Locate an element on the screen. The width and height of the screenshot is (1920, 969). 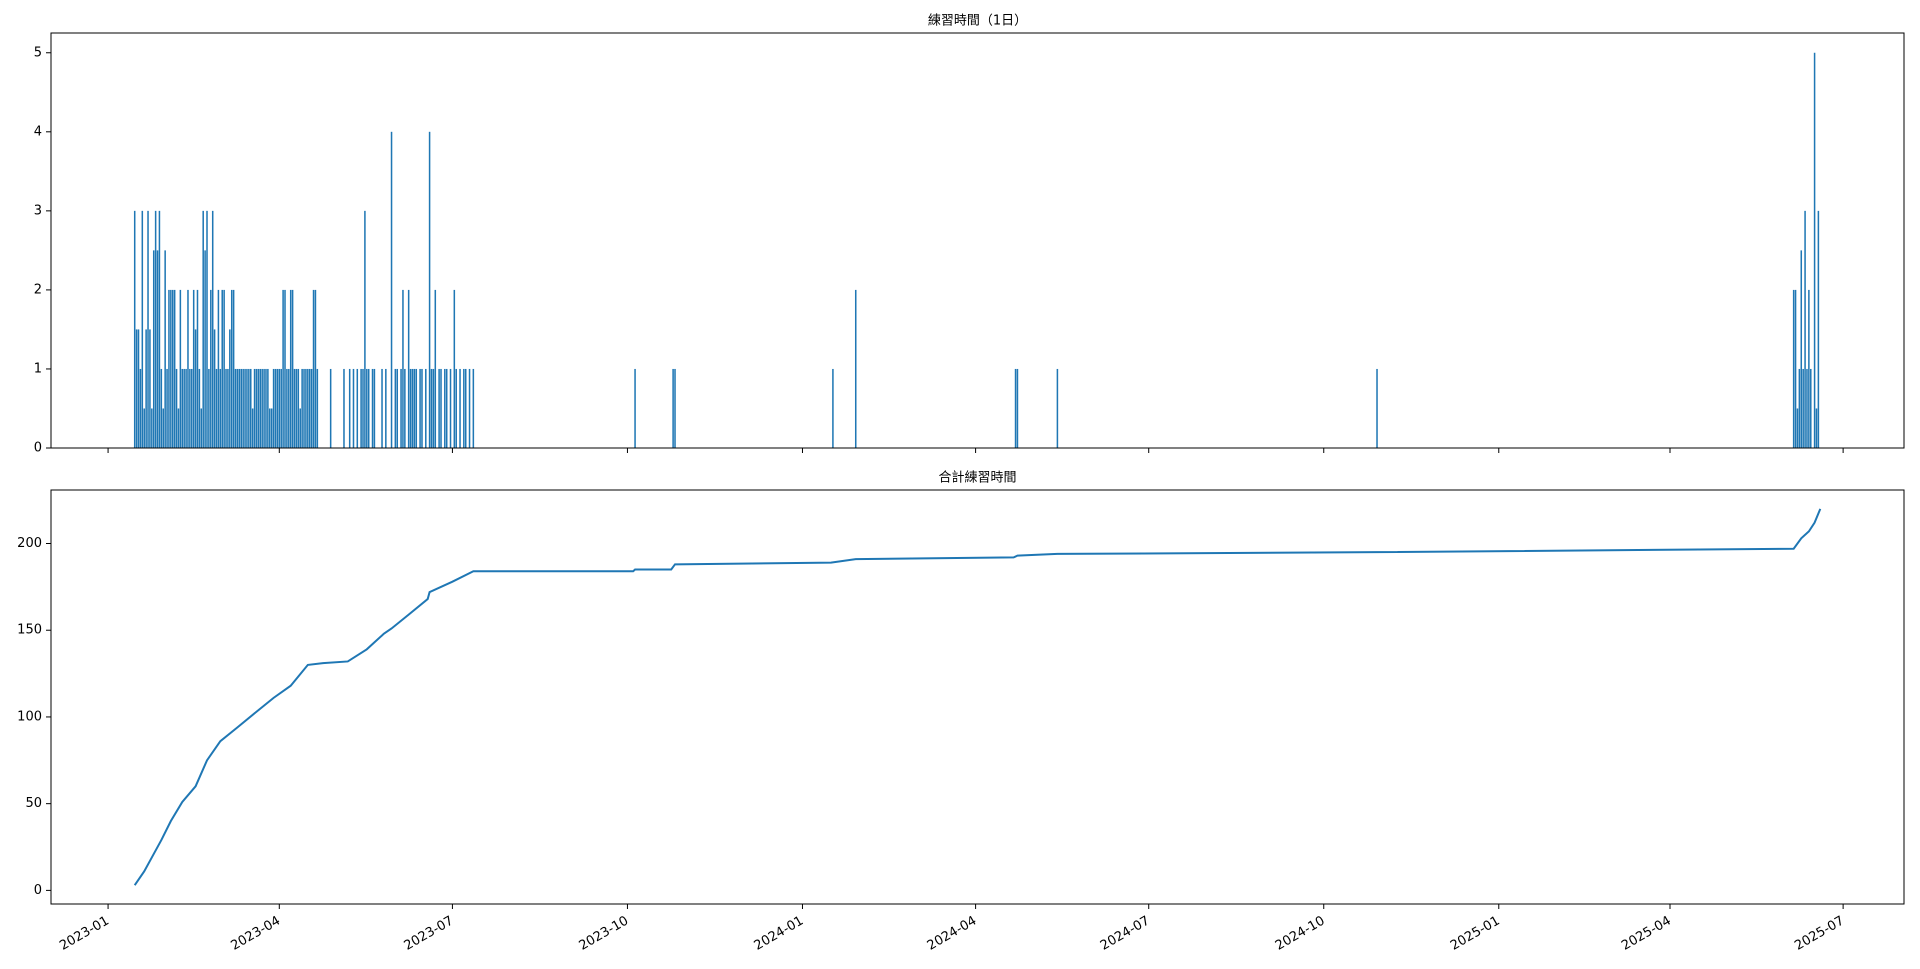
chart-title: 合計練習時間 is located at coordinates (977, 478).